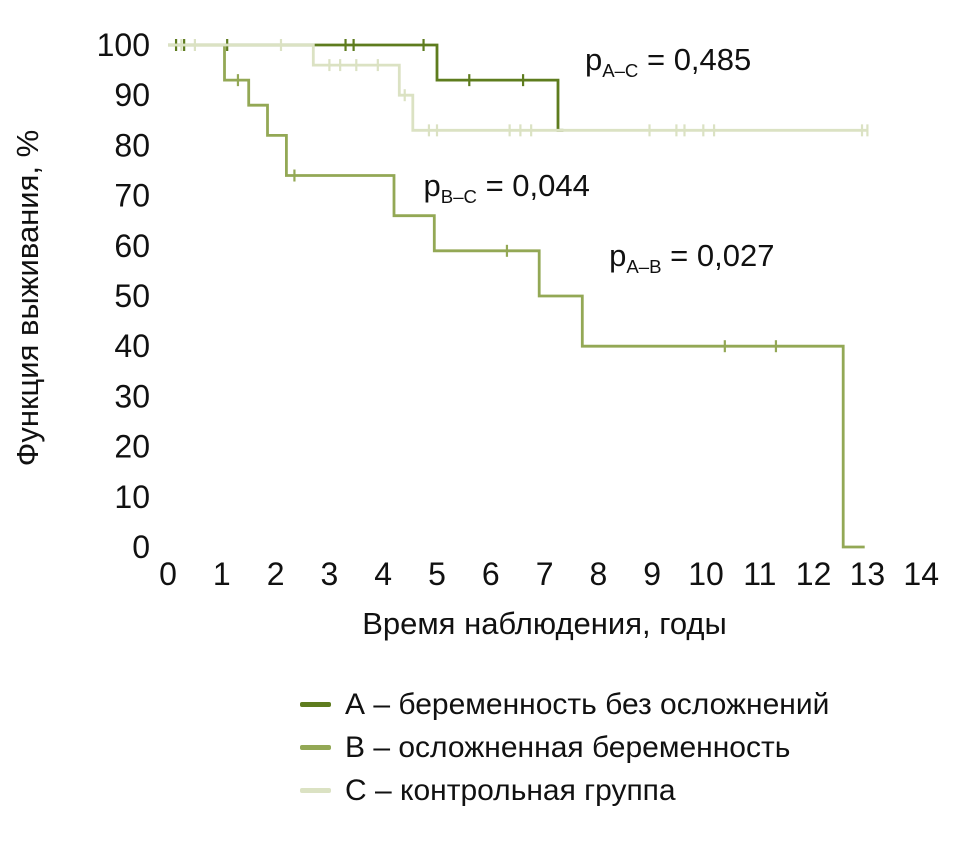  I want to click on series-C-line, so click(518, 87).